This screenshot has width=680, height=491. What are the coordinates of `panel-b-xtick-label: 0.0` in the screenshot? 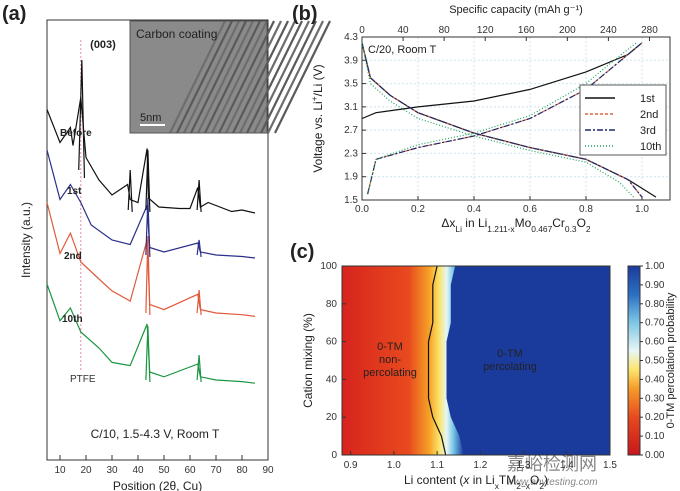 It's located at (362, 209).